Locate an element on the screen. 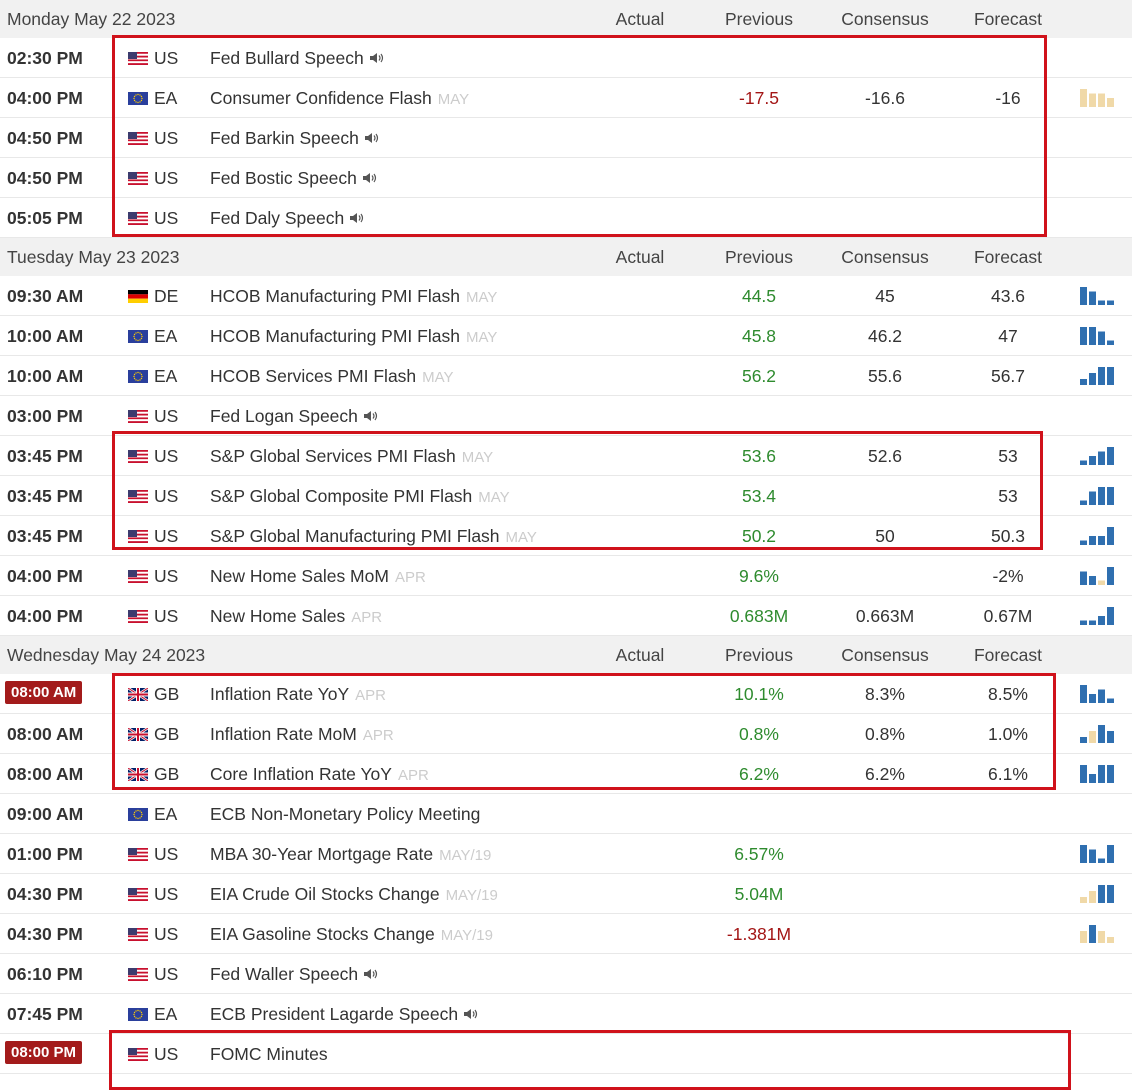 The height and width of the screenshot is (1090, 1132). event-name: FOMC Minutes is located at coordinates (269, 1054).